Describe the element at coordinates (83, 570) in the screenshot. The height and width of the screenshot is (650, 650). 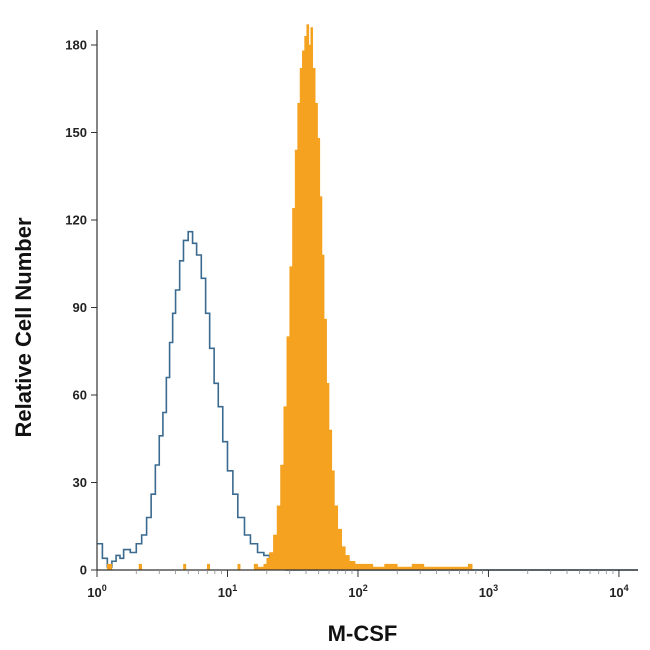
I see `y-tick-label: 0` at that location.